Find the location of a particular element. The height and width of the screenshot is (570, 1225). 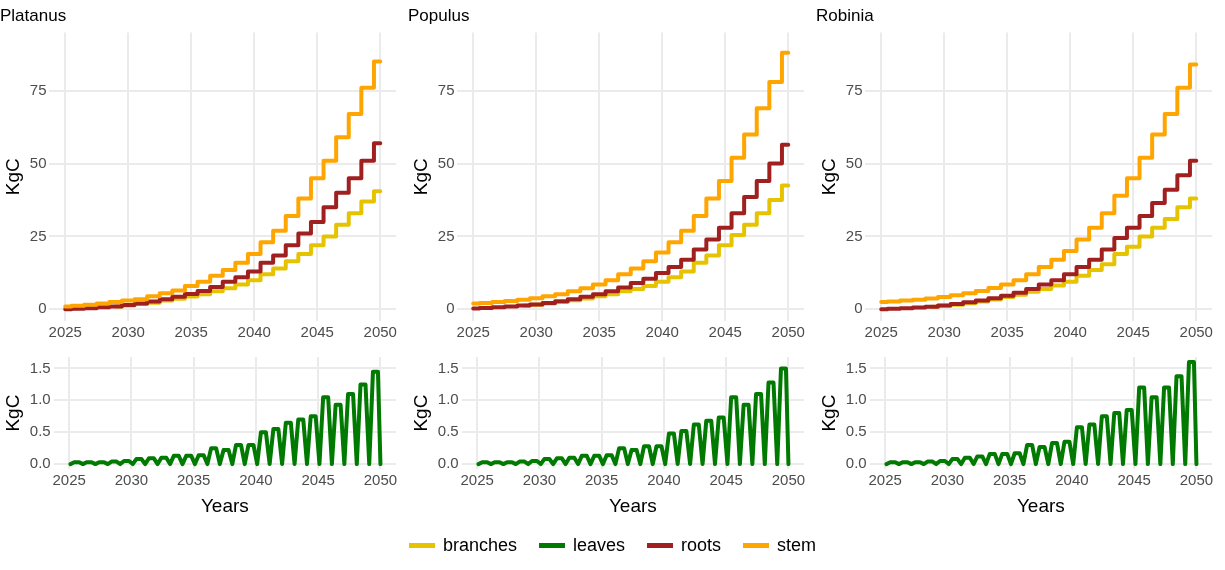

legend-label: branches is located at coordinates (479, 545).